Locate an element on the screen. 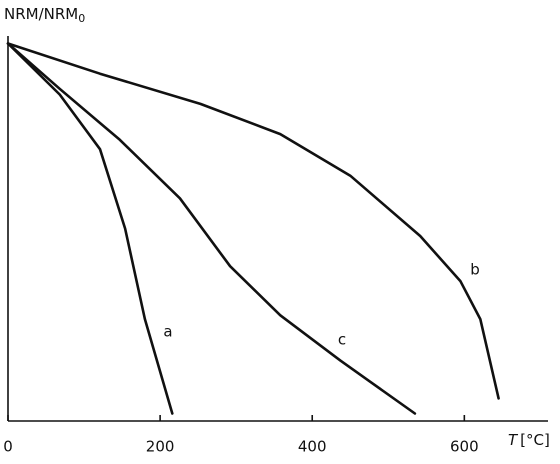  y-label-text: NRM/NRM is located at coordinates (41, 14).